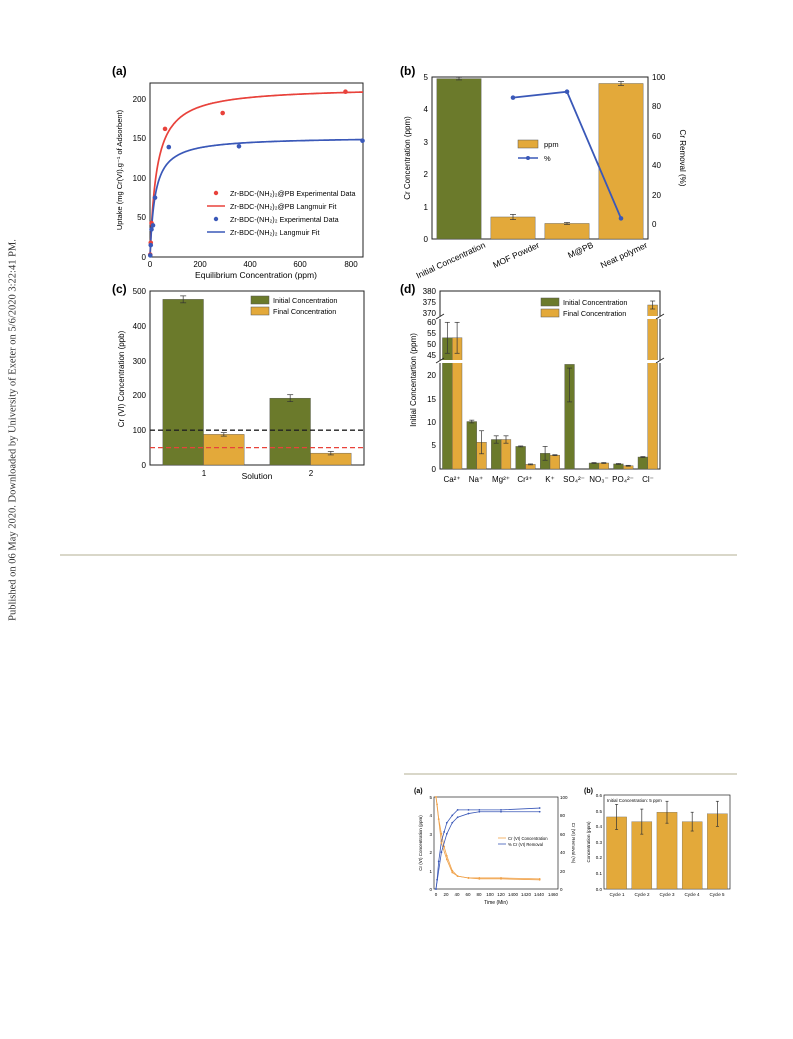 Image resolution: width=793 pixels, height=1039 pixels. I want to click on y-axis-label: Cr (VI) Concentration (ppb), so click(121, 378).